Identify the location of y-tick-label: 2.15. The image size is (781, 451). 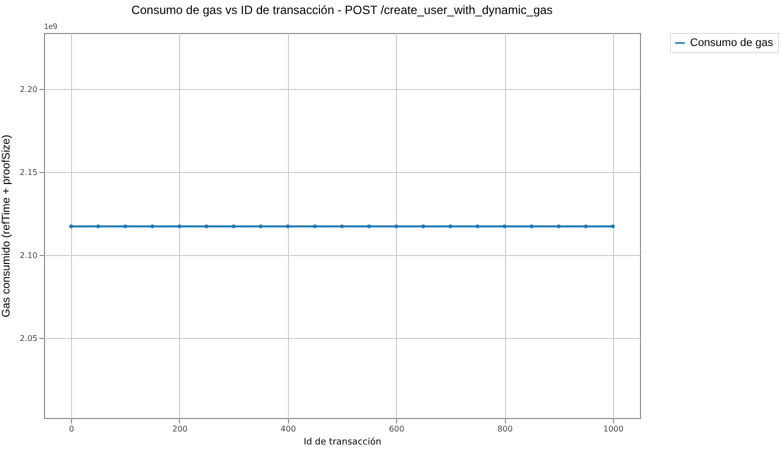
(29, 172).